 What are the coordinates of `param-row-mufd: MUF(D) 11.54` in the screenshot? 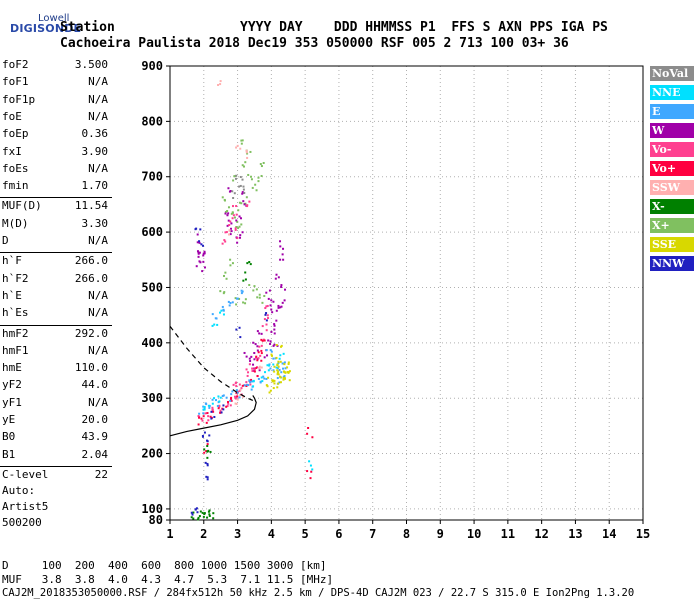 It's located at (56, 207).